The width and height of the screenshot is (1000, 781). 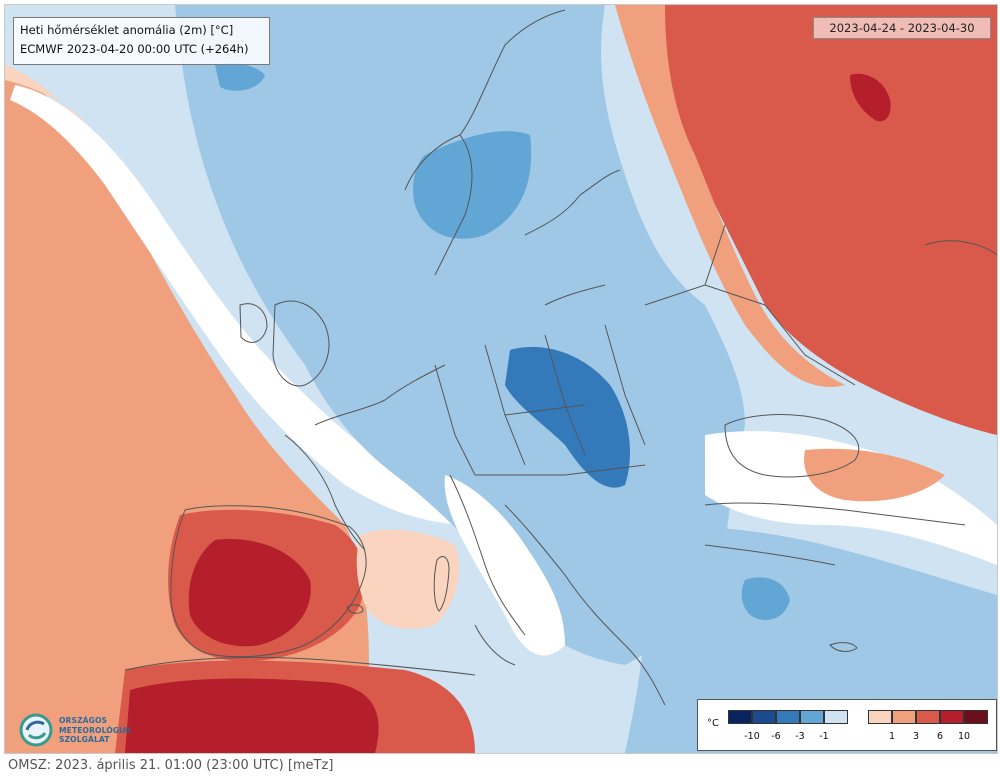 I want to click on adriatic-white, so click(x=504, y=565).